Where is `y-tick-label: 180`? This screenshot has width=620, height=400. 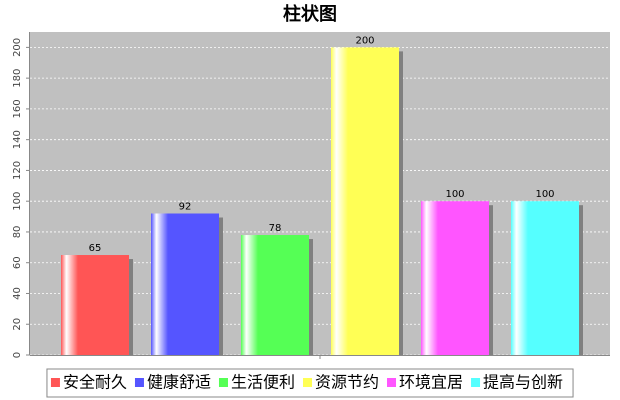
y-tick-label: 180 is located at coordinates (17, 78).